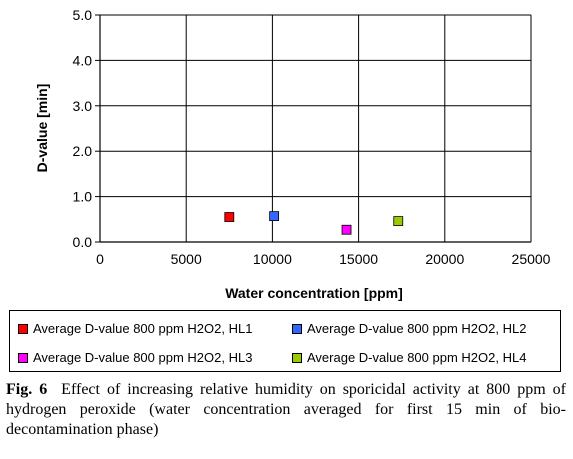 This screenshot has height=459, width=573. I want to click on y-tick-label: 0.0, so click(83, 242).